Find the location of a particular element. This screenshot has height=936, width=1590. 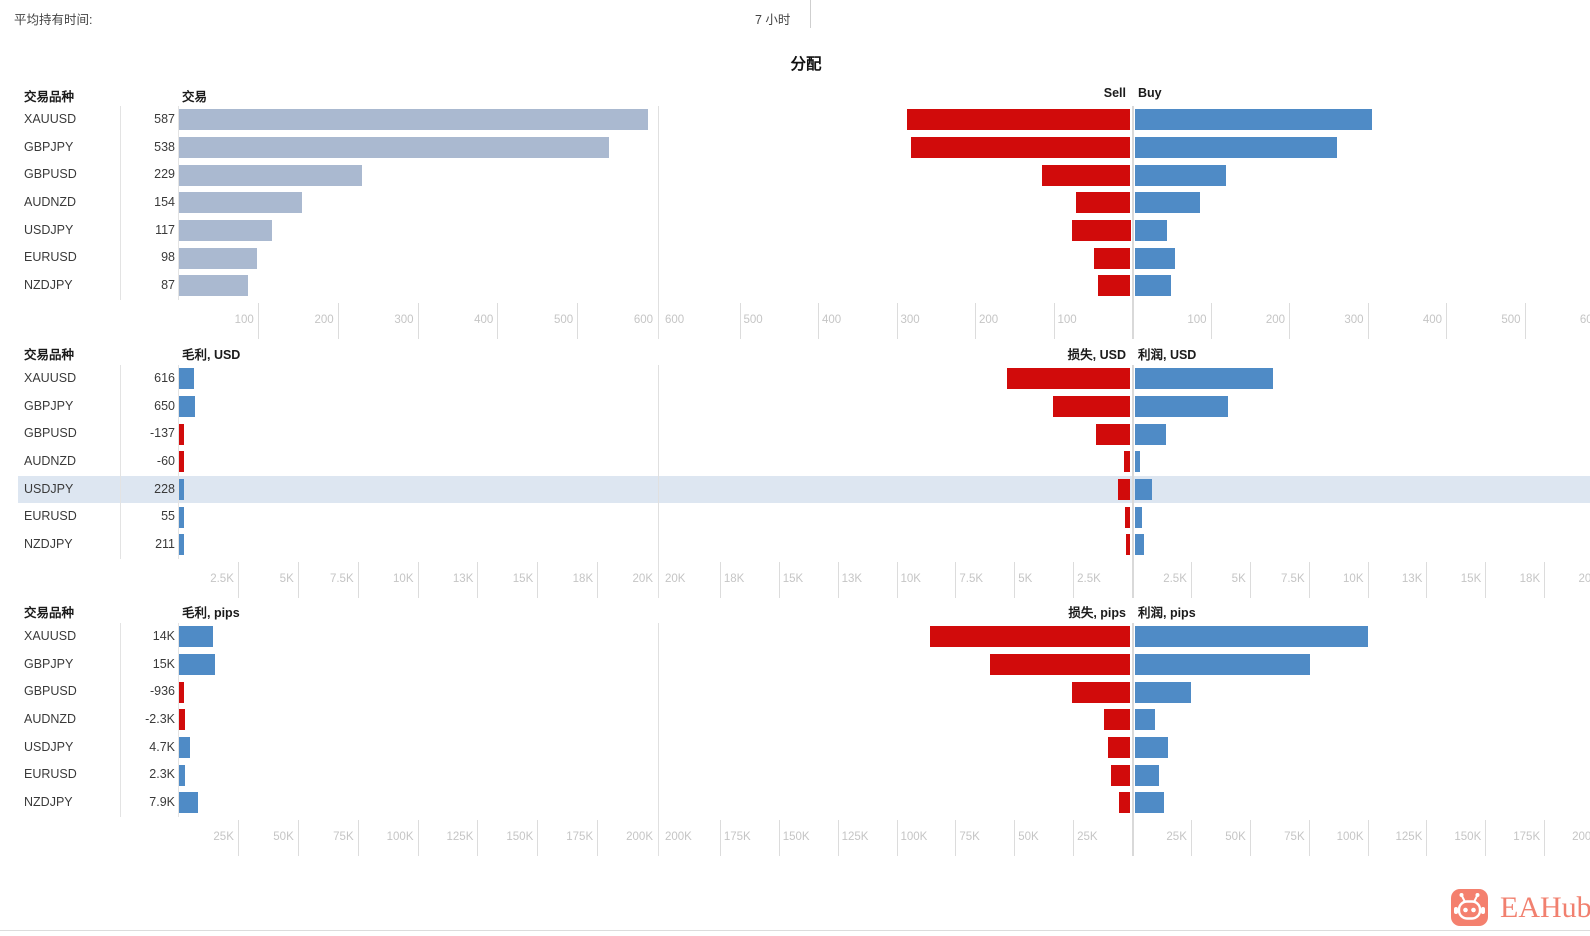

axis-tick-label: 175K is located at coordinates (580, 836).